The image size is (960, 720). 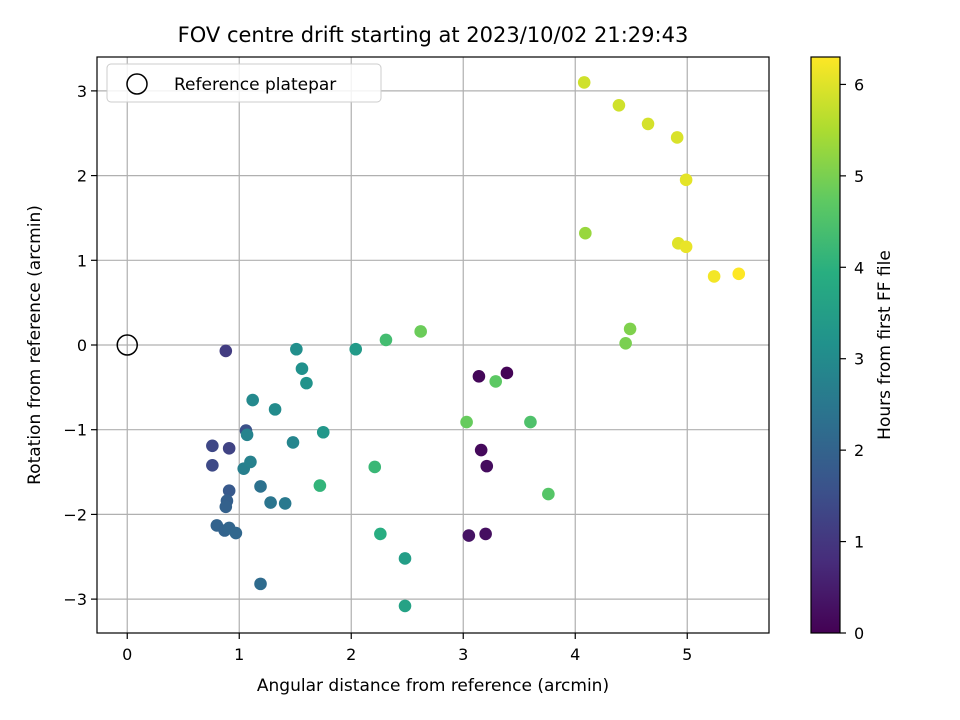 What do you see at coordinates (433, 686) in the screenshot?
I see `x-axis-label: Angular distance from reference (arcmin)` at bounding box center [433, 686].